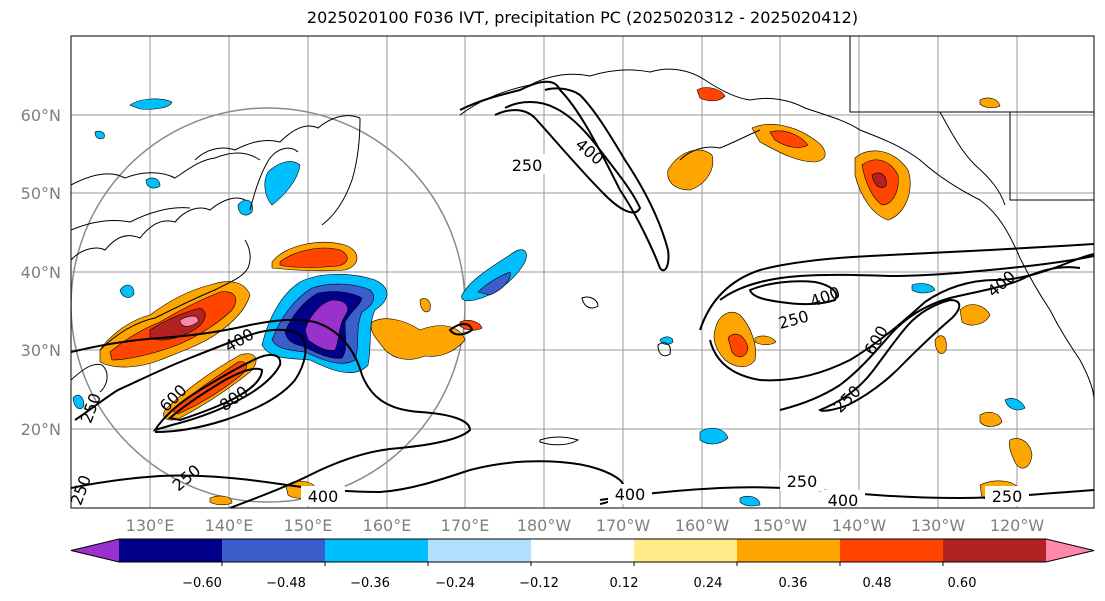 The image size is (1105, 601). What do you see at coordinates (455, 583) in the screenshot?
I see `colorbar-tick-label: −0.24` at bounding box center [455, 583].